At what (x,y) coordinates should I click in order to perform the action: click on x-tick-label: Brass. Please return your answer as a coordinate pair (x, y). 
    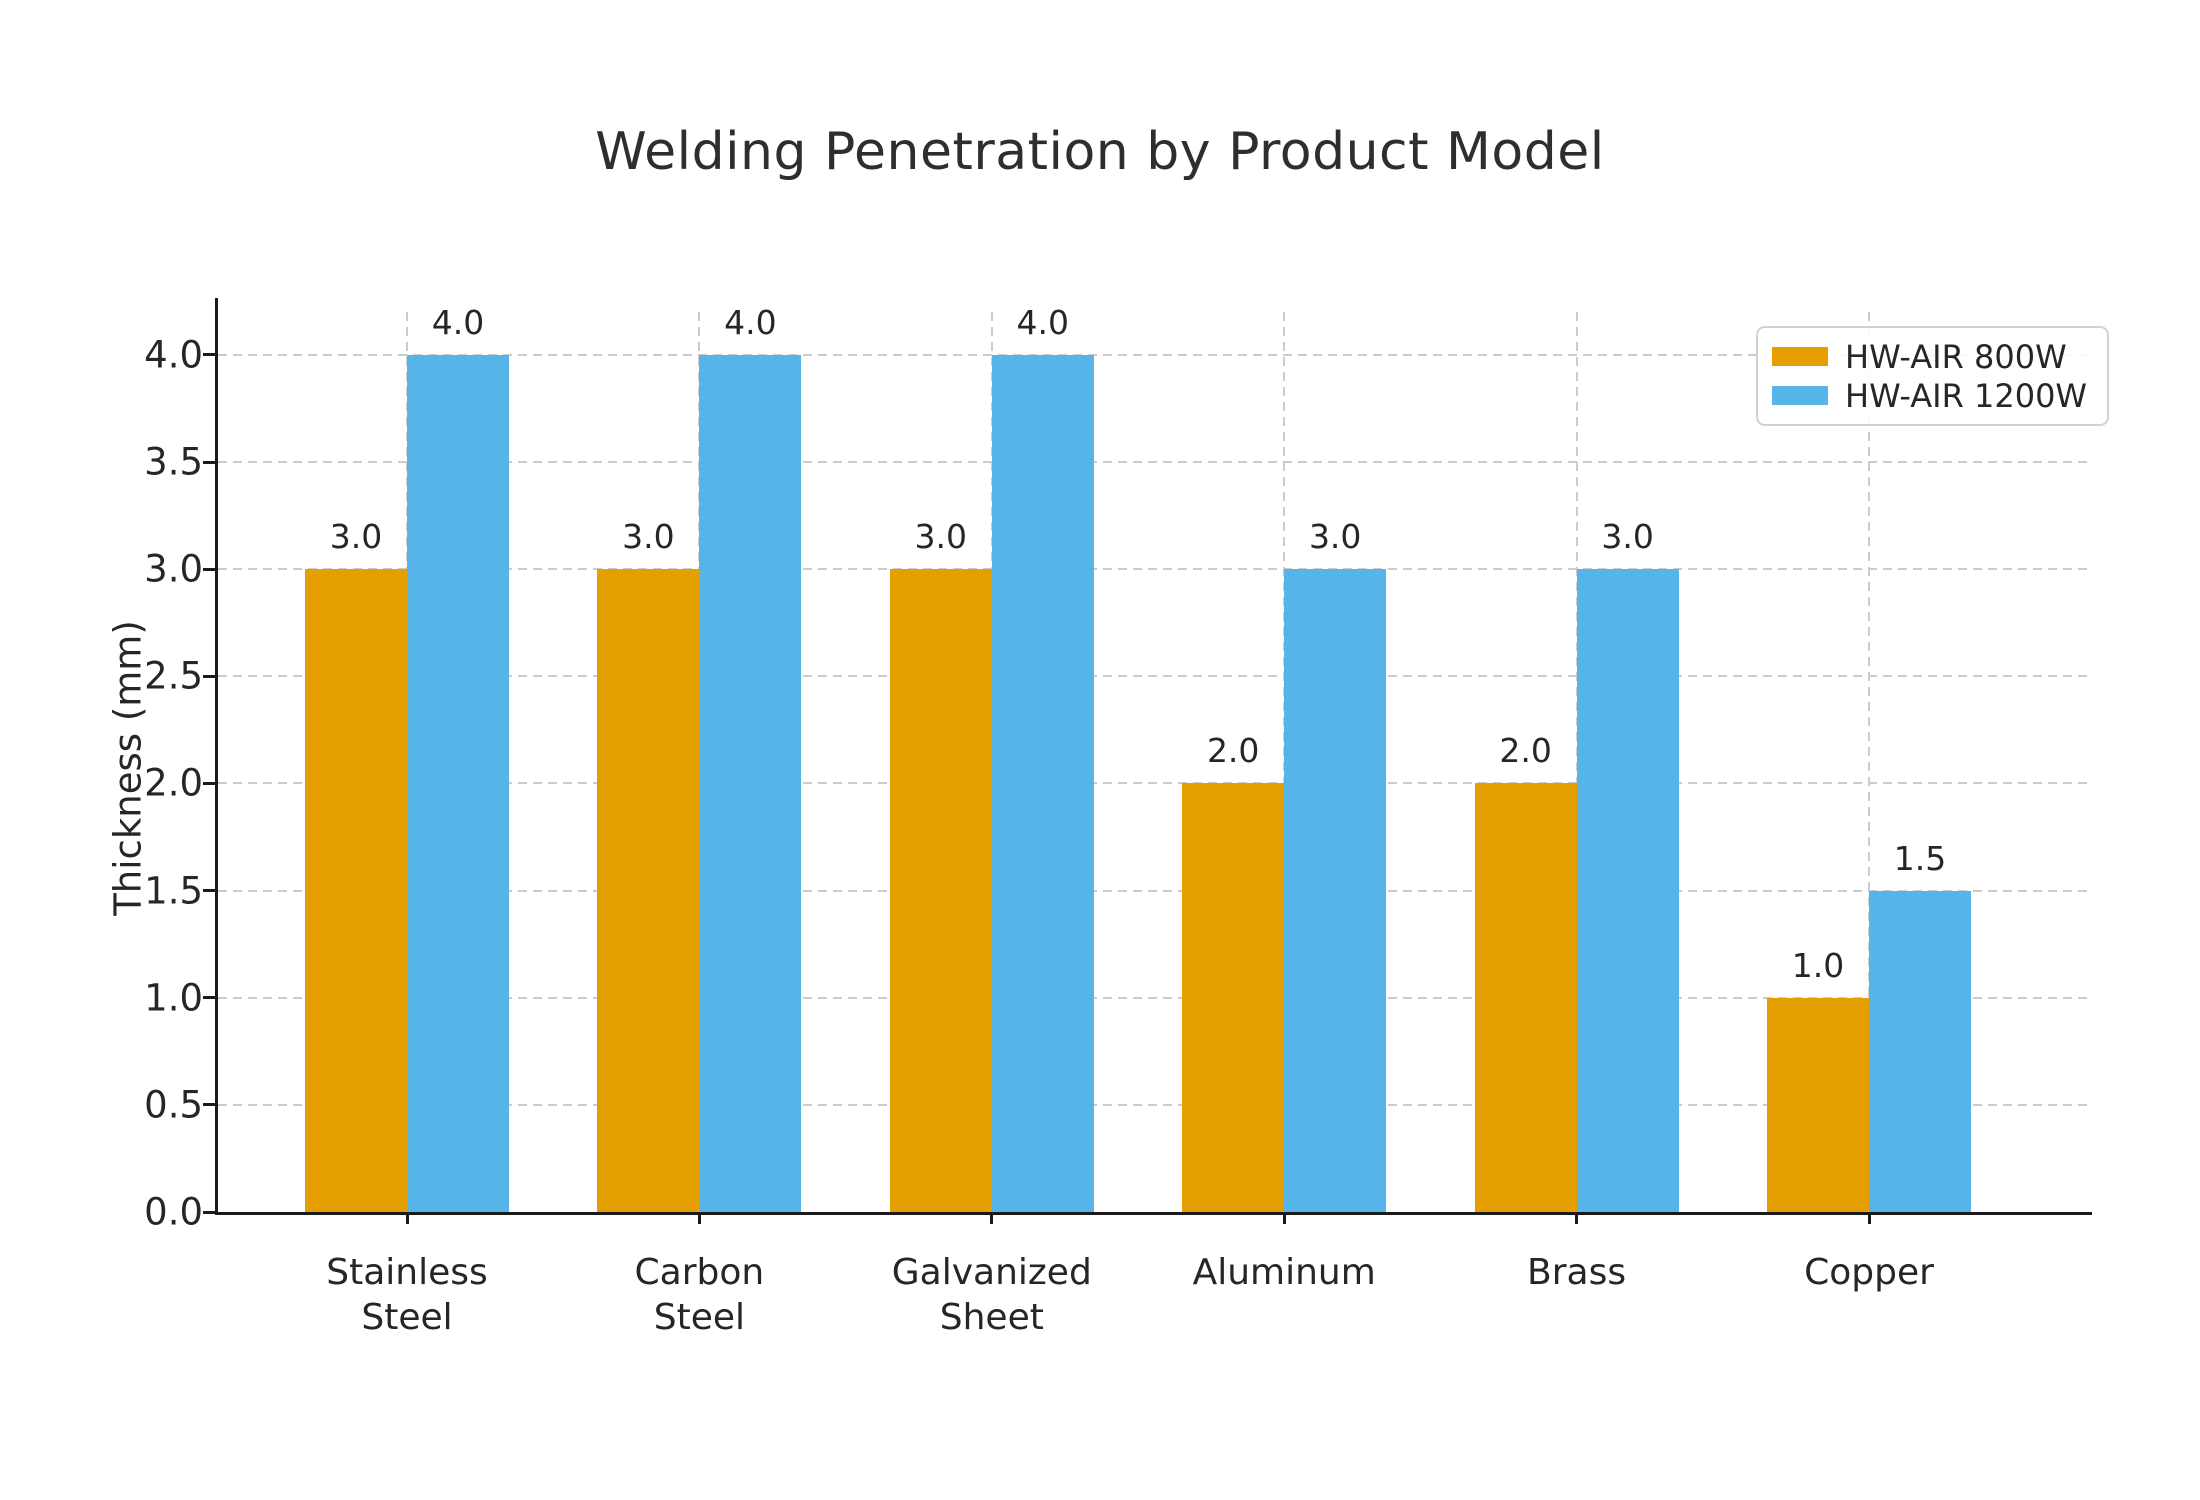
    Looking at the image, I should click on (1577, 1272).